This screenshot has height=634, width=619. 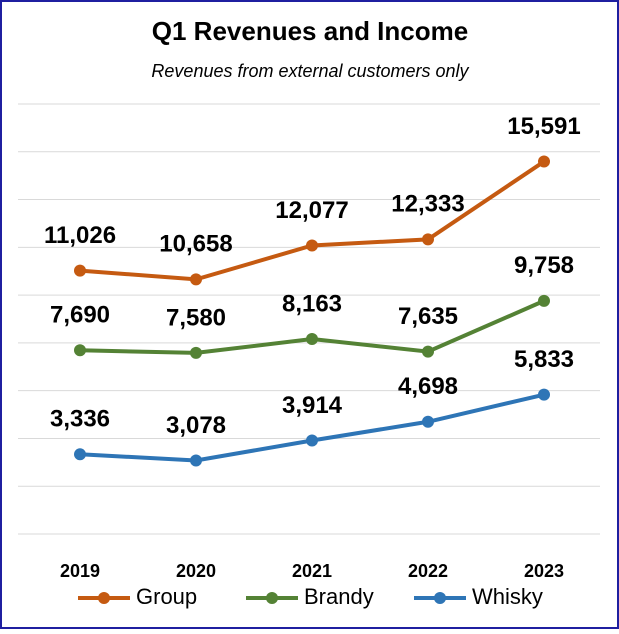 What do you see at coordinates (195, 244) in the screenshot?
I see `data-label: 10,658` at bounding box center [195, 244].